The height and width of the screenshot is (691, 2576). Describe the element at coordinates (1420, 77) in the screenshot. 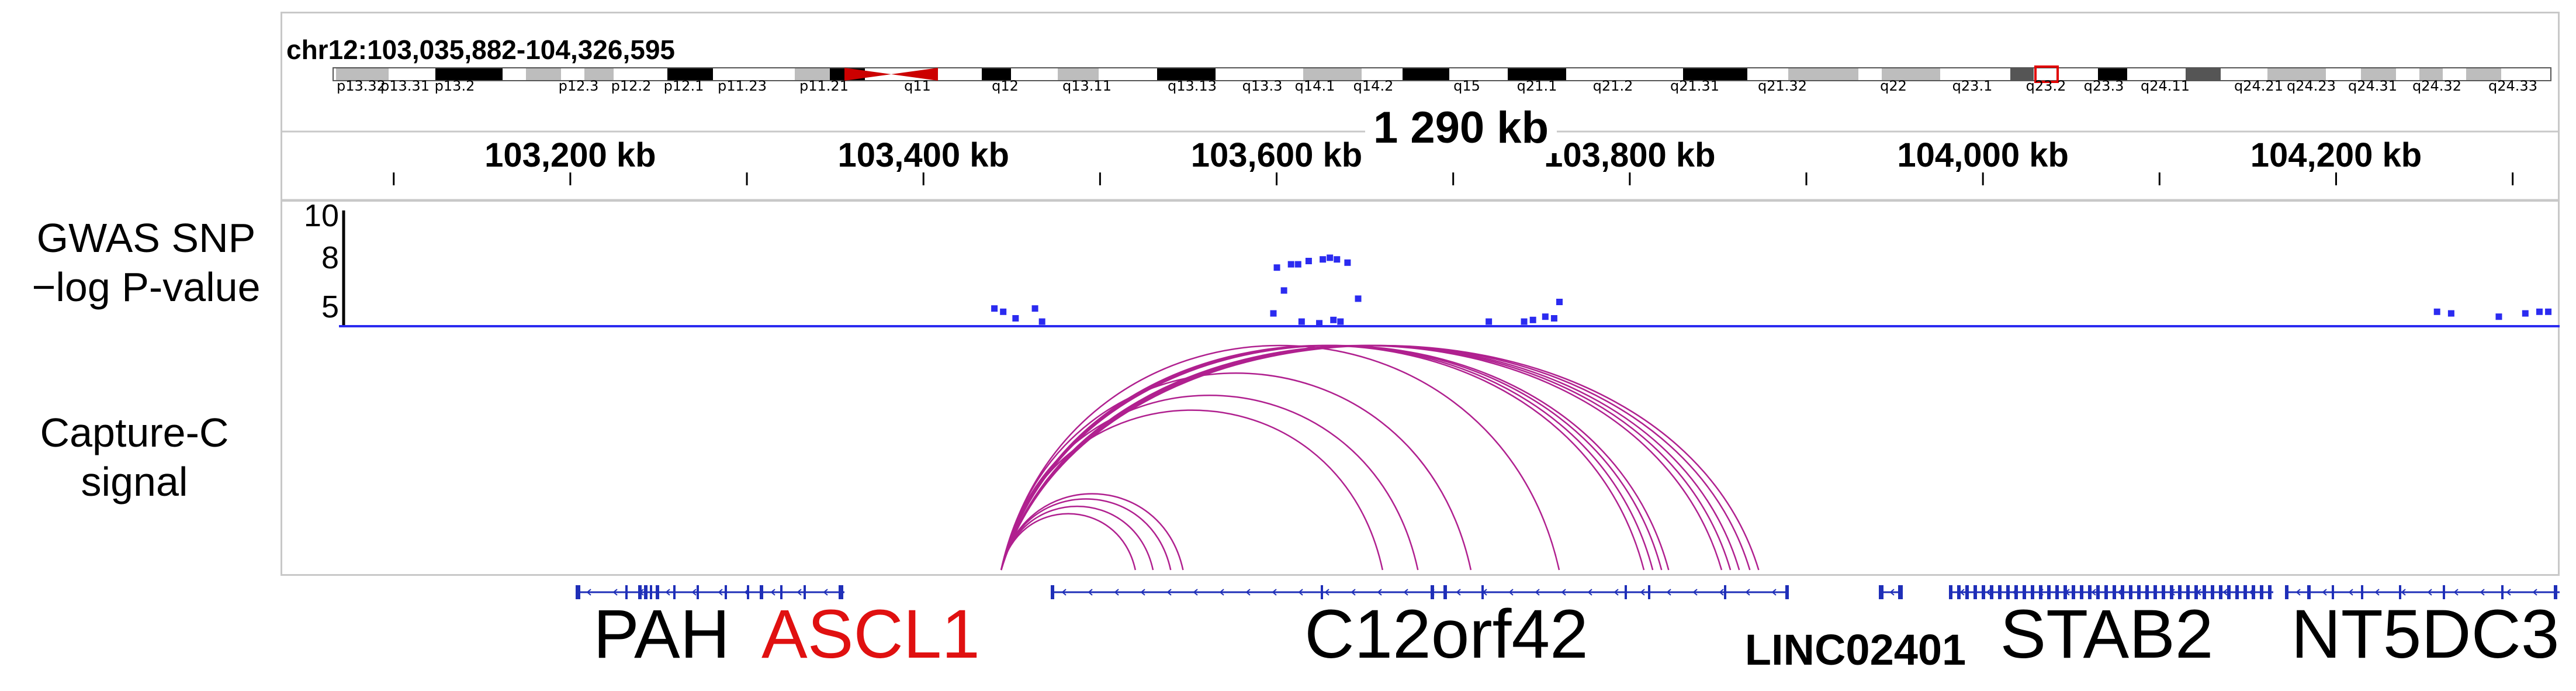

I see `chromosome-ideogram` at that location.